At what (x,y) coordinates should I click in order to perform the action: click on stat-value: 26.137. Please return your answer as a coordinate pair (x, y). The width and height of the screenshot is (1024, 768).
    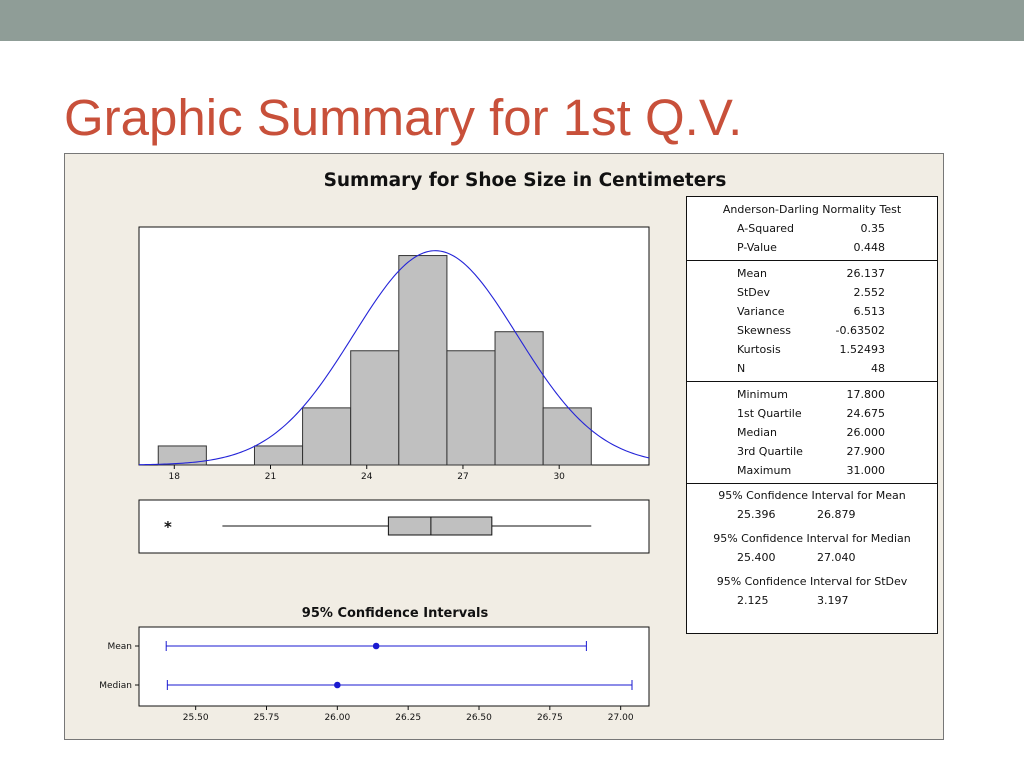
    Looking at the image, I should click on (866, 273).